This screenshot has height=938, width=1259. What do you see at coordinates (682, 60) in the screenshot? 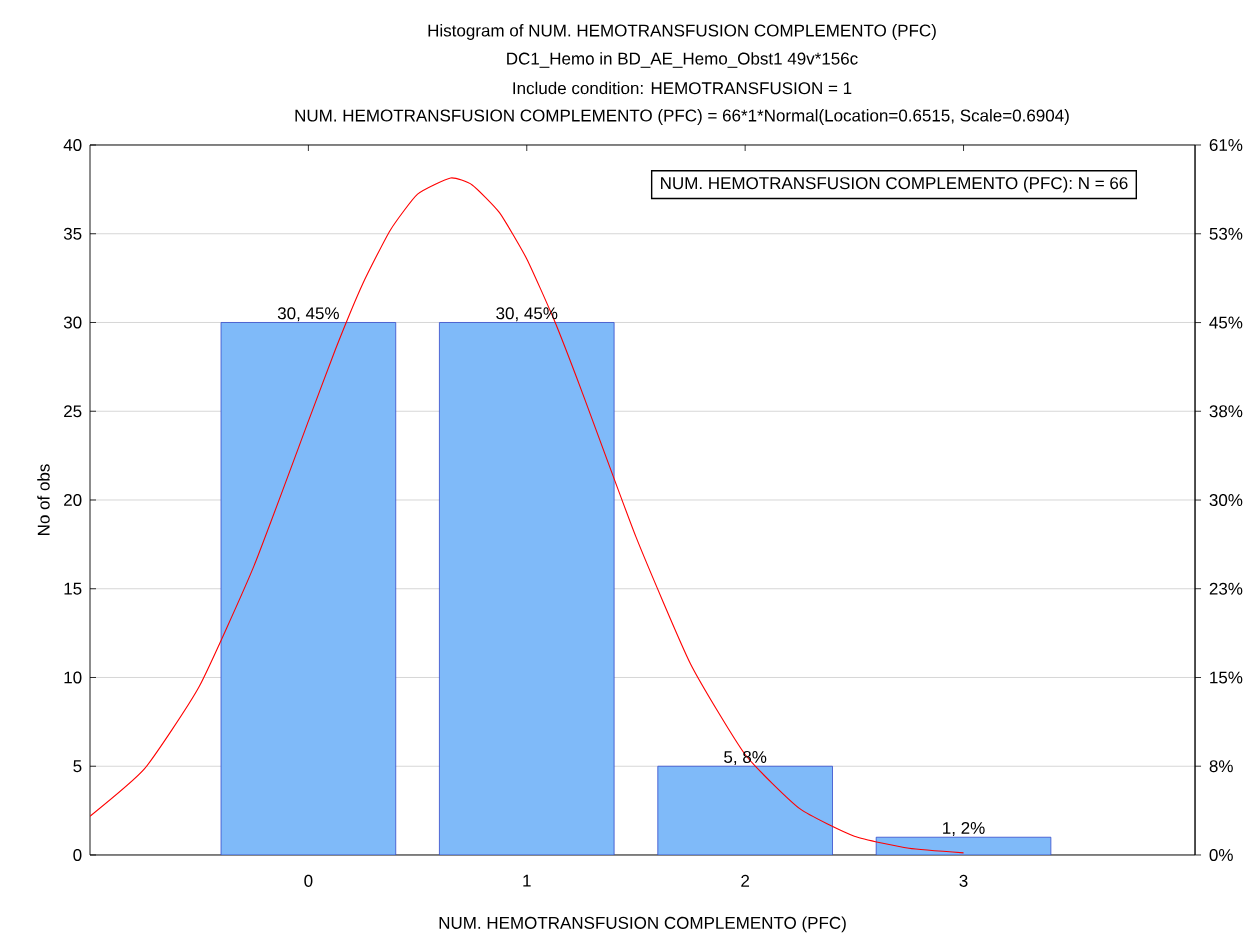
I see `chart-subtitle: DC1_Hemo in BD_AE_Hemo_Obst1 49v*156c` at bounding box center [682, 60].